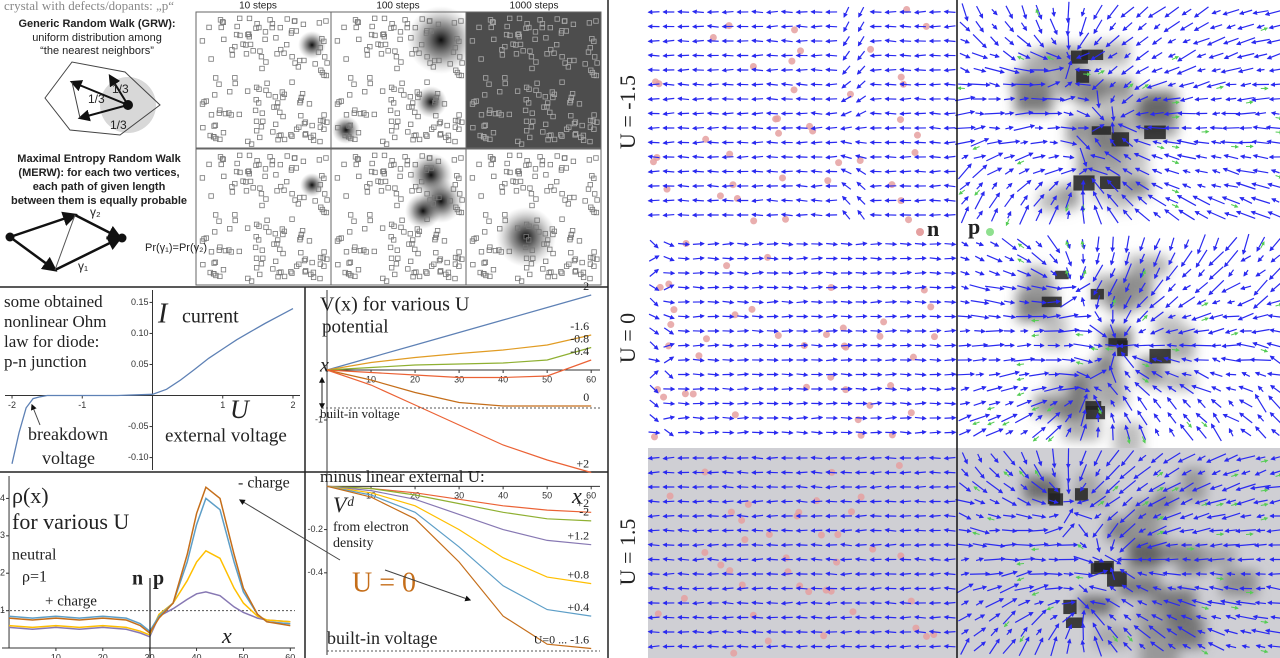  What do you see at coordinates (12, 405) in the screenshot?
I see `x-tick-label: -2` at bounding box center [12, 405].